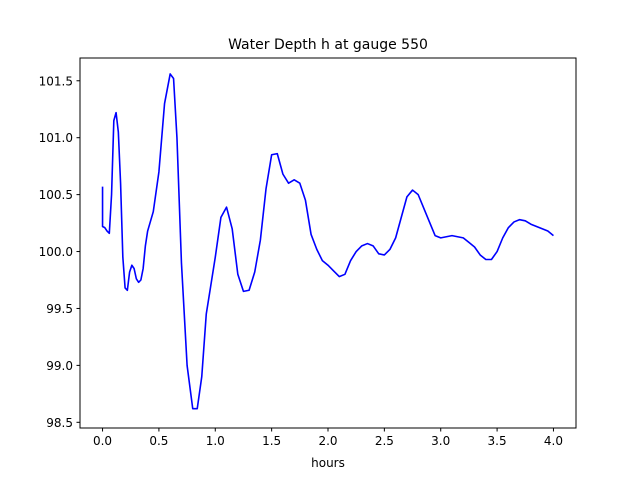  Describe the element at coordinates (59, 423) in the screenshot. I see `y-tick-label: 98.5` at that location.